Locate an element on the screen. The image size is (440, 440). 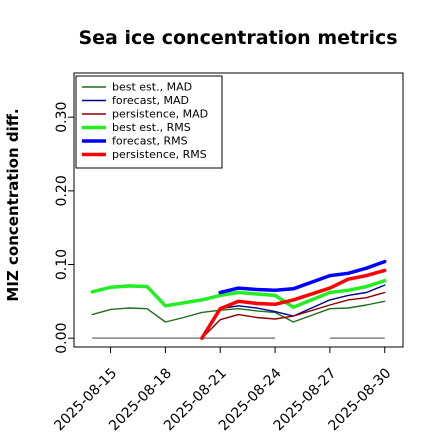
legend-label: persistence, RMS is located at coordinates (159, 154).